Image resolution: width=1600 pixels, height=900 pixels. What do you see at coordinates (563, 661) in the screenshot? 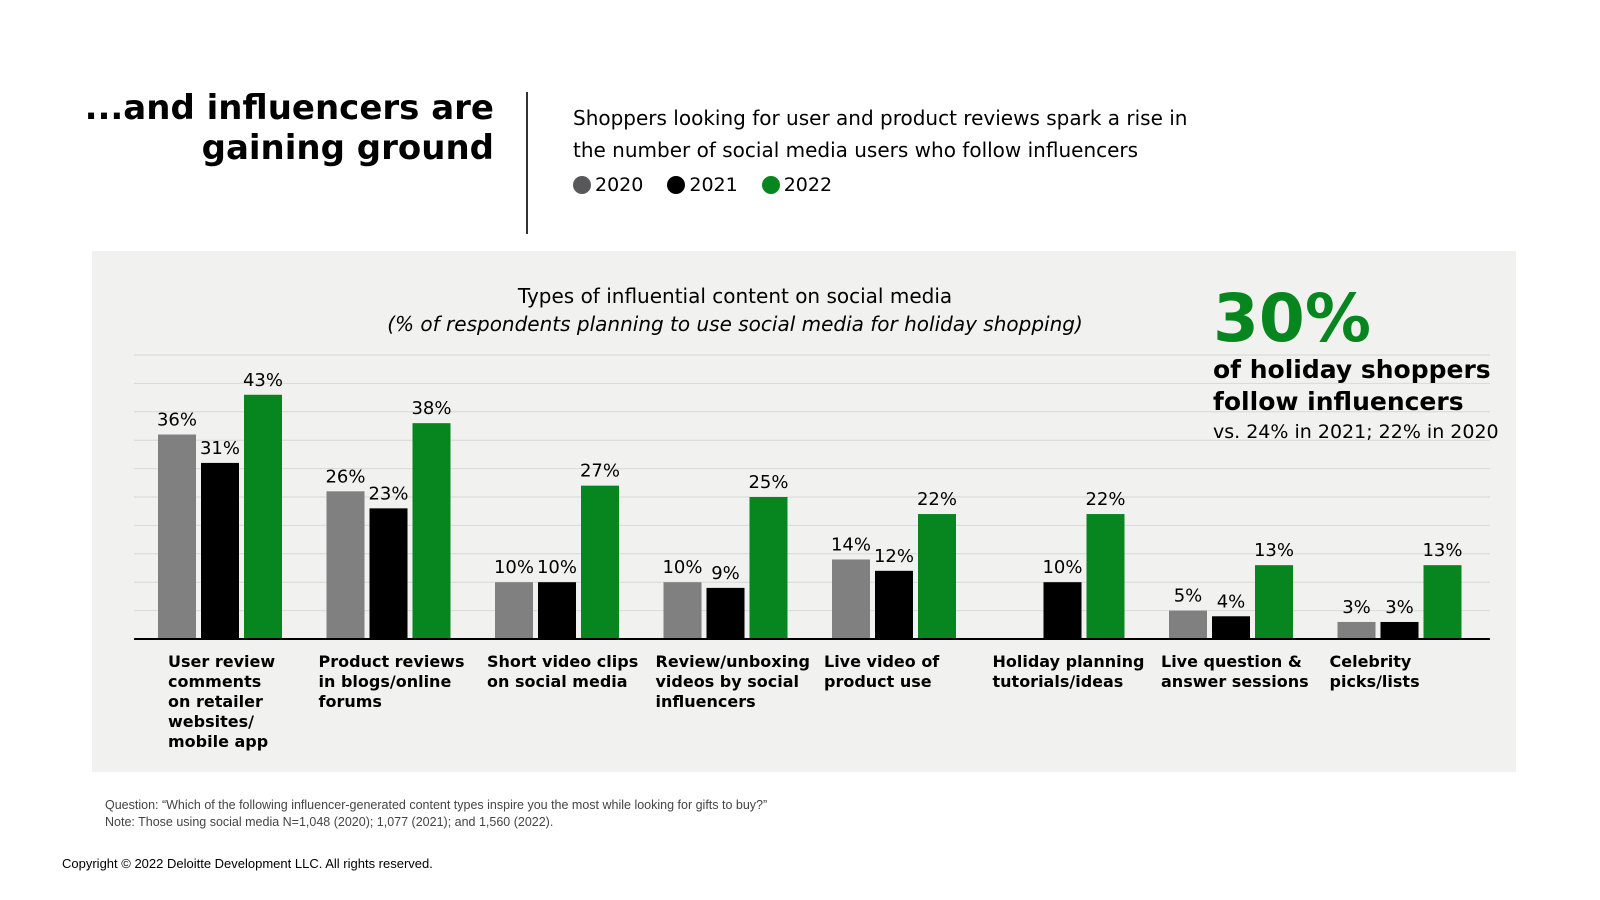
I see `category-label-line: Short video clips` at bounding box center [563, 661].